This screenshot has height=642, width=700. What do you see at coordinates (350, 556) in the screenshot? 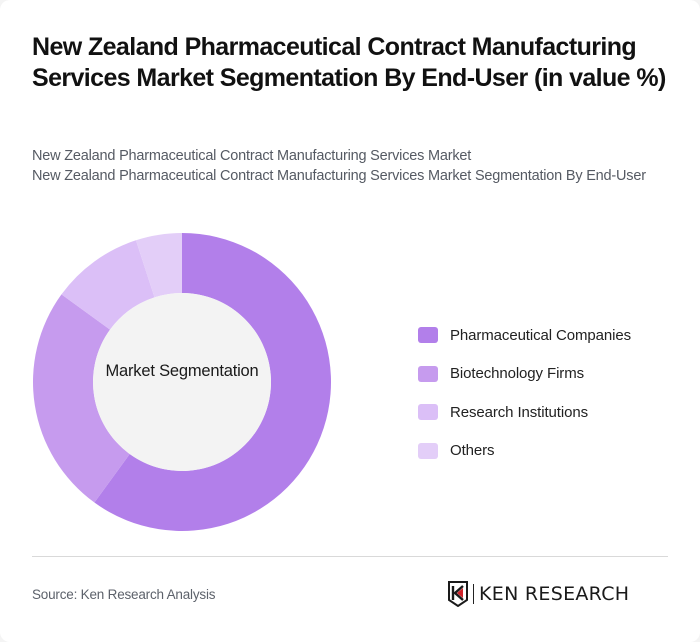
I see `footer-divider` at bounding box center [350, 556].